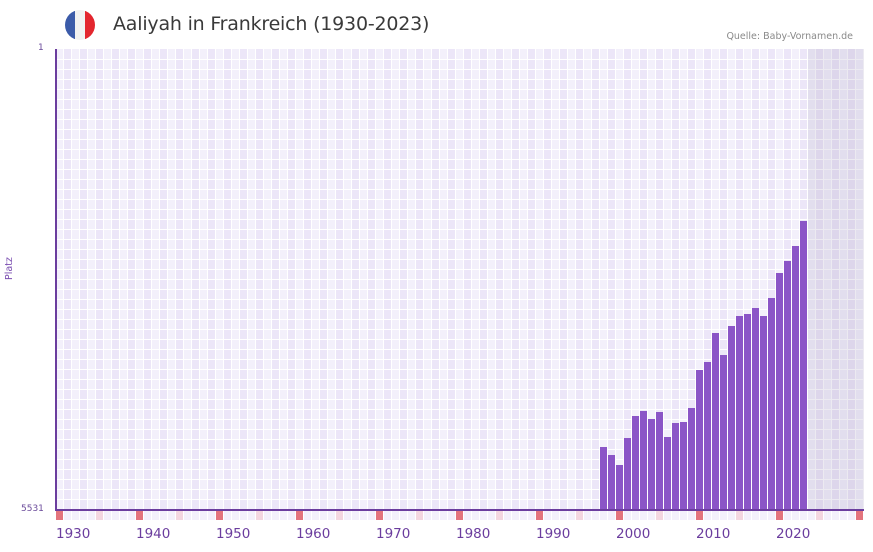 This screenshot has height=552, width=873. I want to click on bar-2012, so click(715, 421).